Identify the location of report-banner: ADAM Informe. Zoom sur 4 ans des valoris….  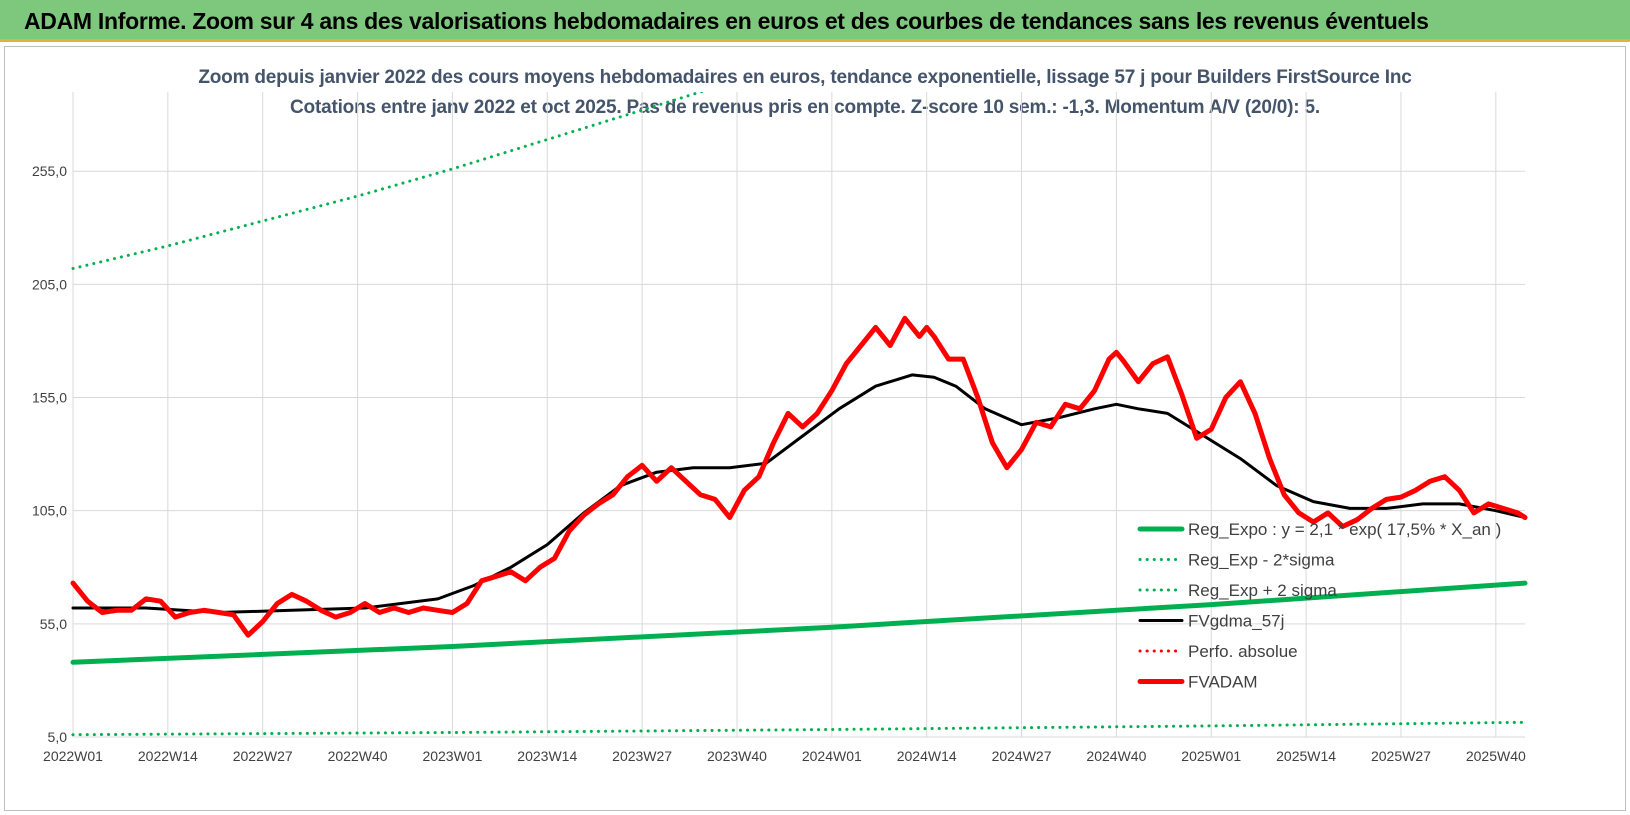
(815, 21).